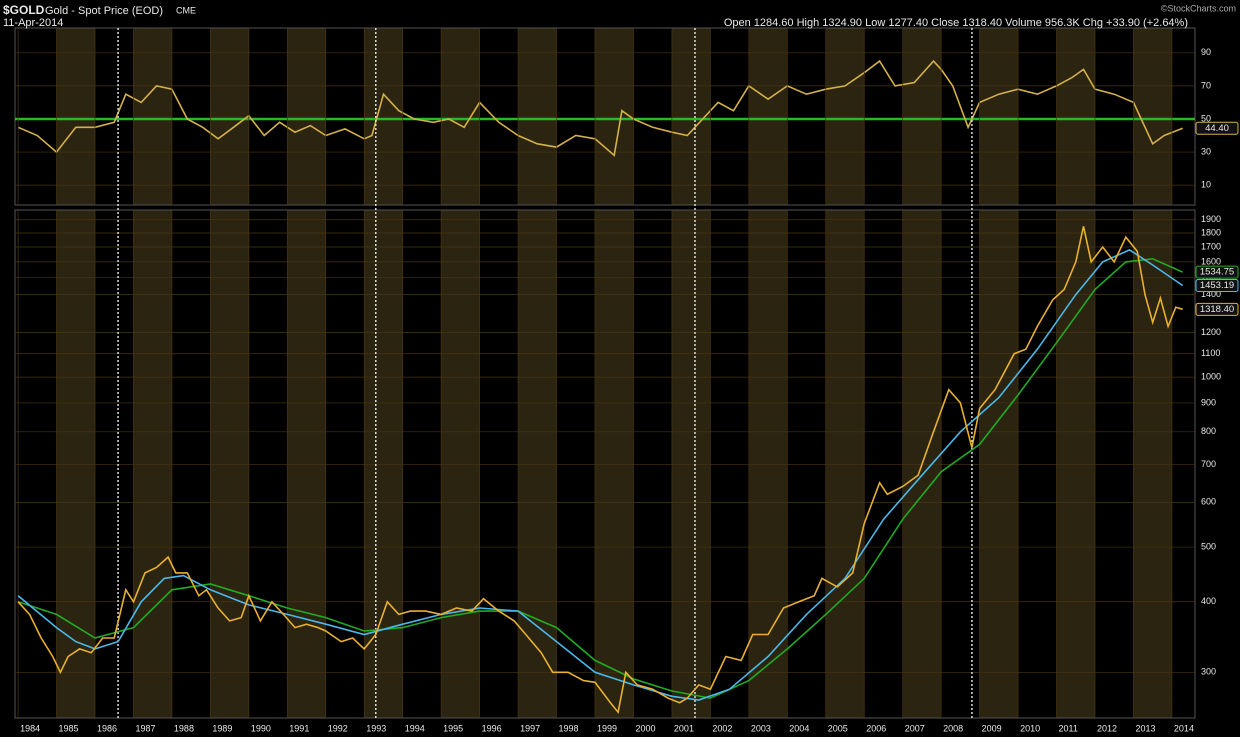 Image resolution: width=1240 pixels, height=737 pixels. I want to click on x-tick-label: 2005, so click(838, 728).